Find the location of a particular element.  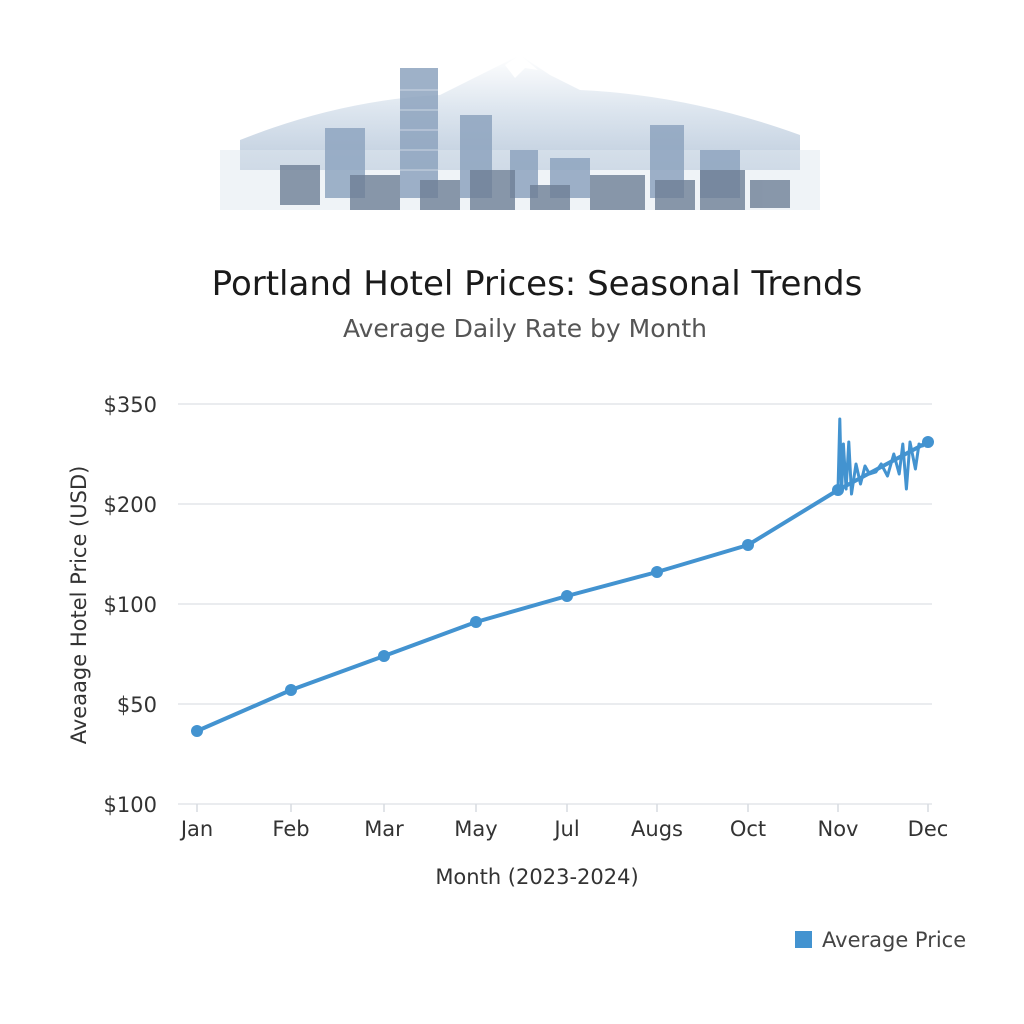

x-tick-label: Mar is located at coordinates (384, 829).